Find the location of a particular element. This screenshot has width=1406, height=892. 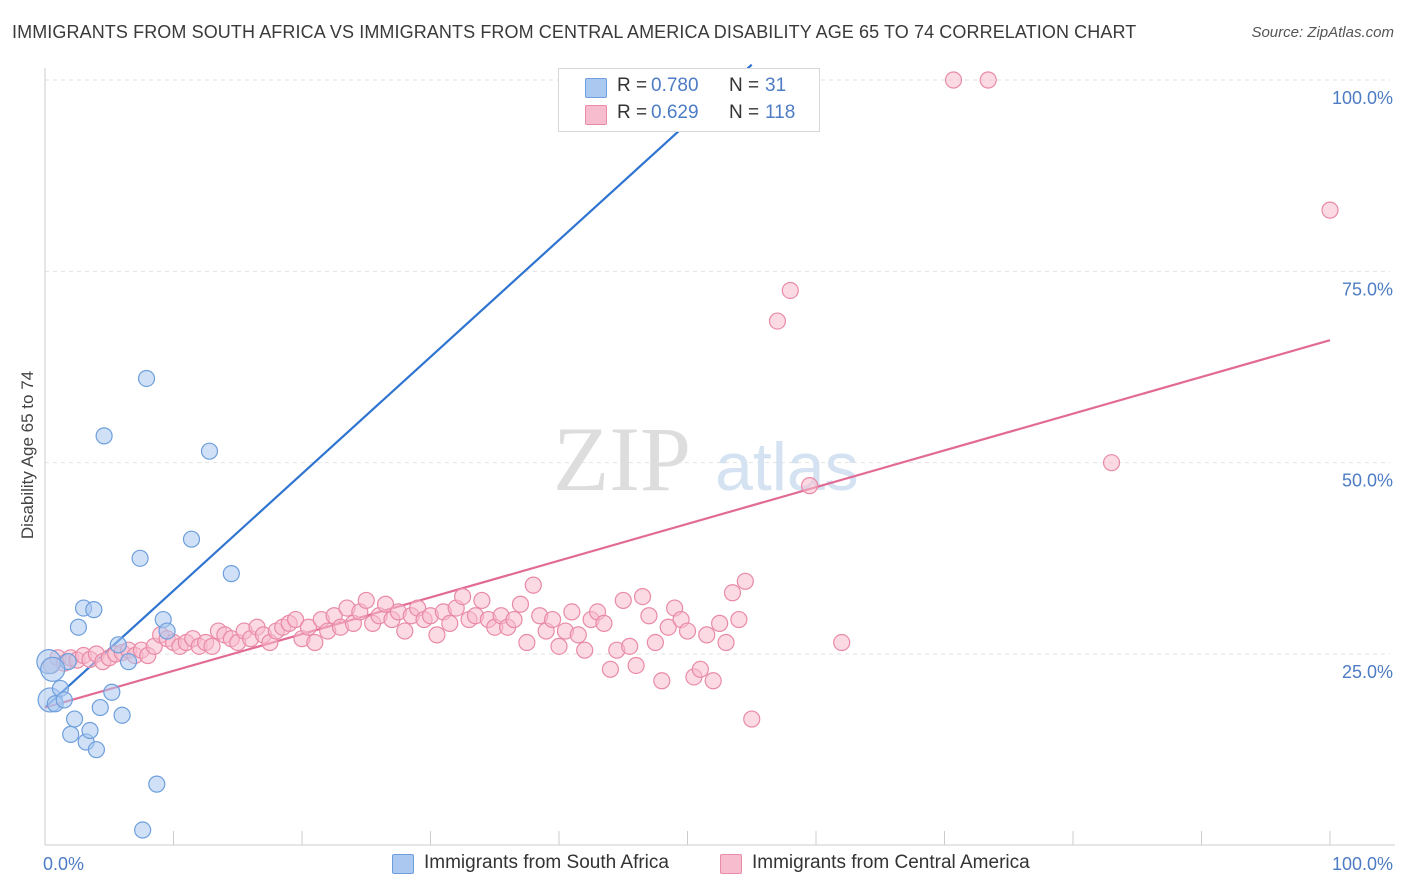

legend-n-value: 31 is located at coordinates (776, 85).